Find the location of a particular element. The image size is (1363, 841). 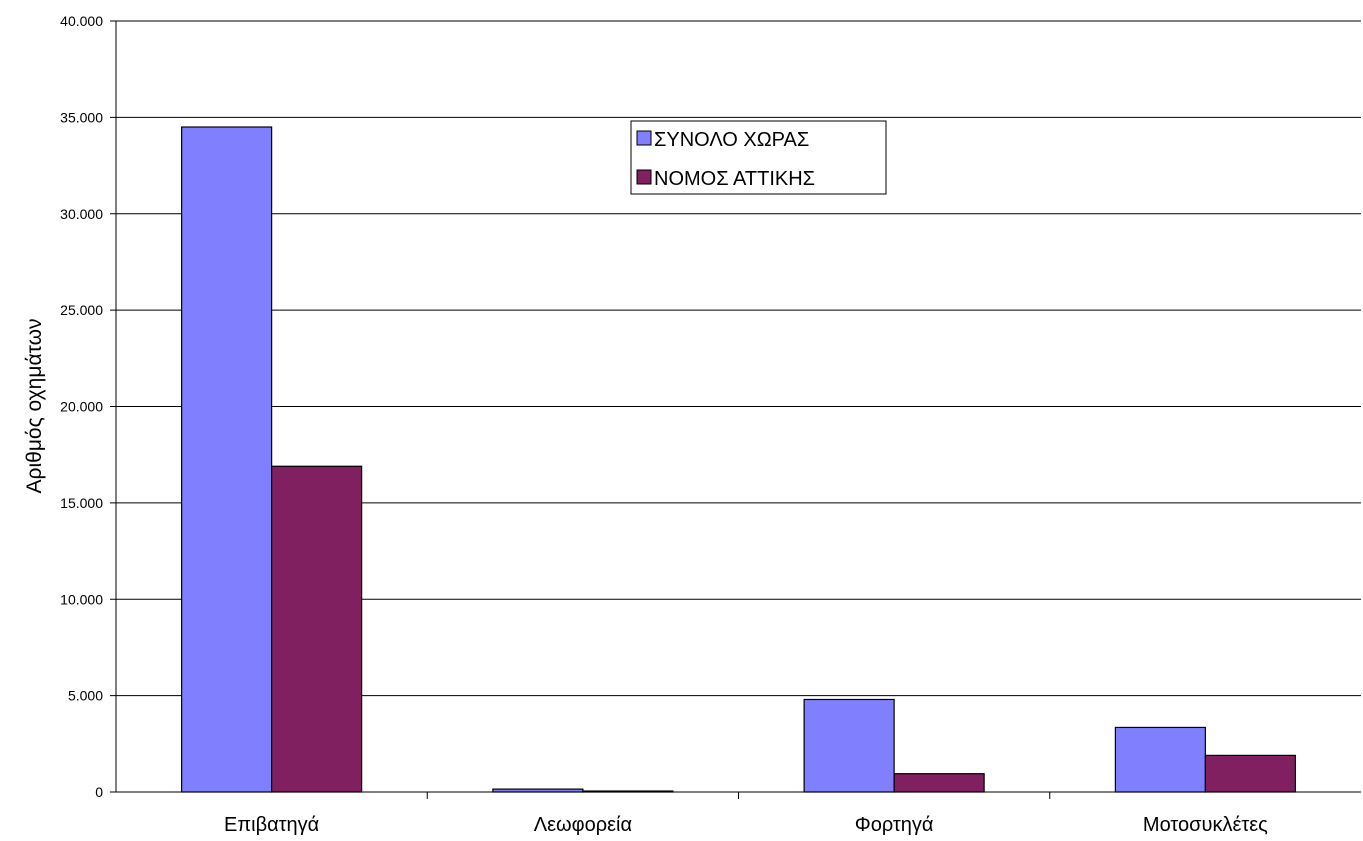

y-tick-label: 35.000 is located at coordinates (81, 117).